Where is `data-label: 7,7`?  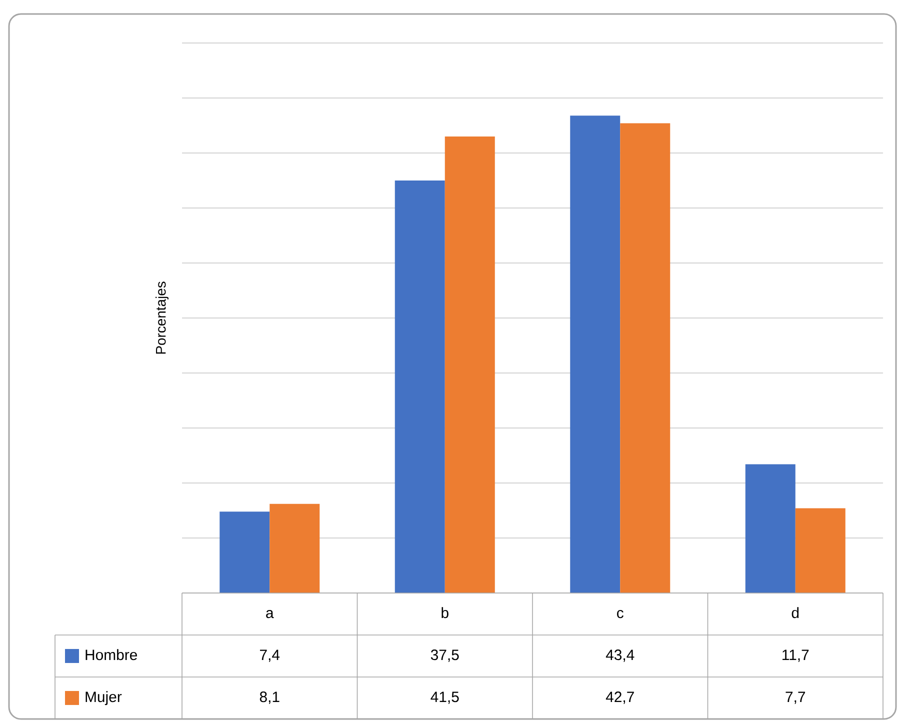
data-label: 7,7 is located at coordinates (796, 698).